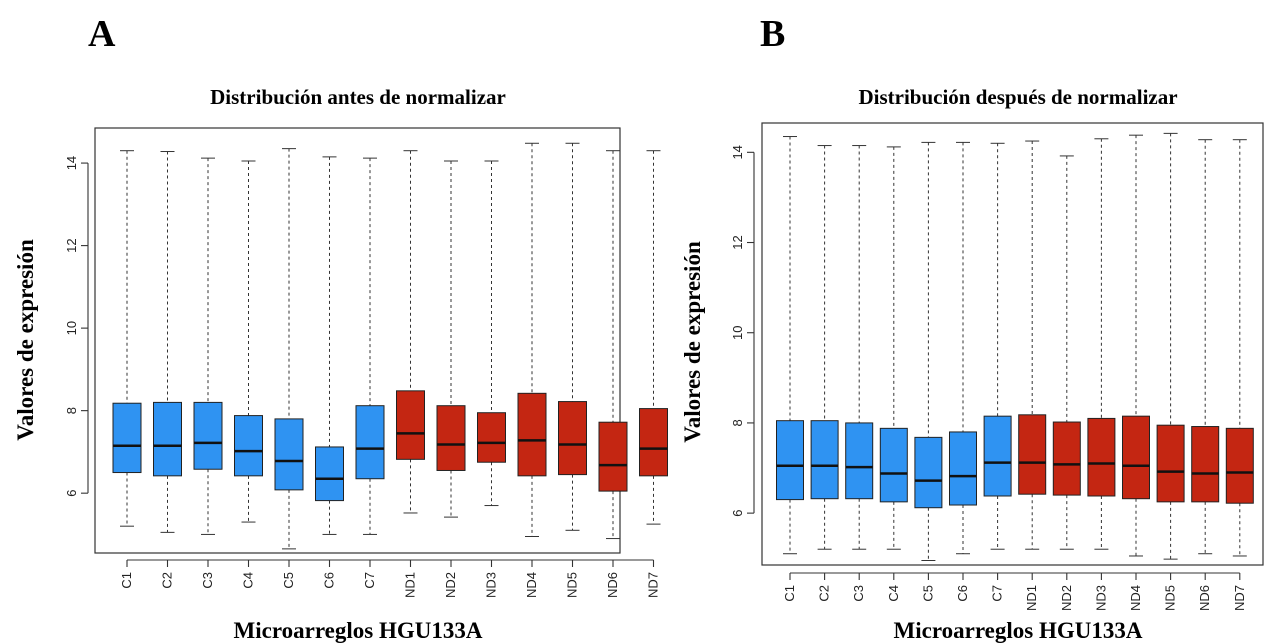 This screenshot has height=644, width=1268. I want to click on panel-b-x-axis-title: Microarreglos HGU133A, so click(1018, 630).